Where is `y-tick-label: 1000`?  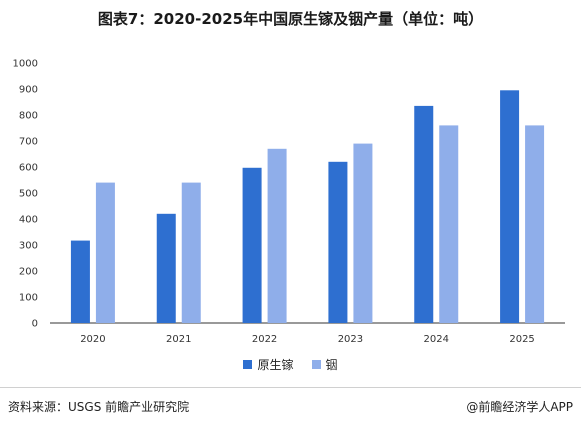 y-tick-label: 1000 is located at coordinates (25, 64).